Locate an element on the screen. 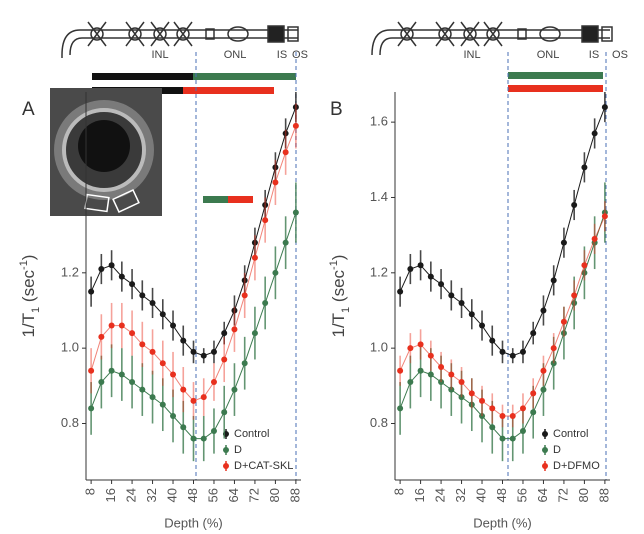 The width and height of the screenshot is (644, 534). x-tick-label: 56 is located at coordinates (212, 495).